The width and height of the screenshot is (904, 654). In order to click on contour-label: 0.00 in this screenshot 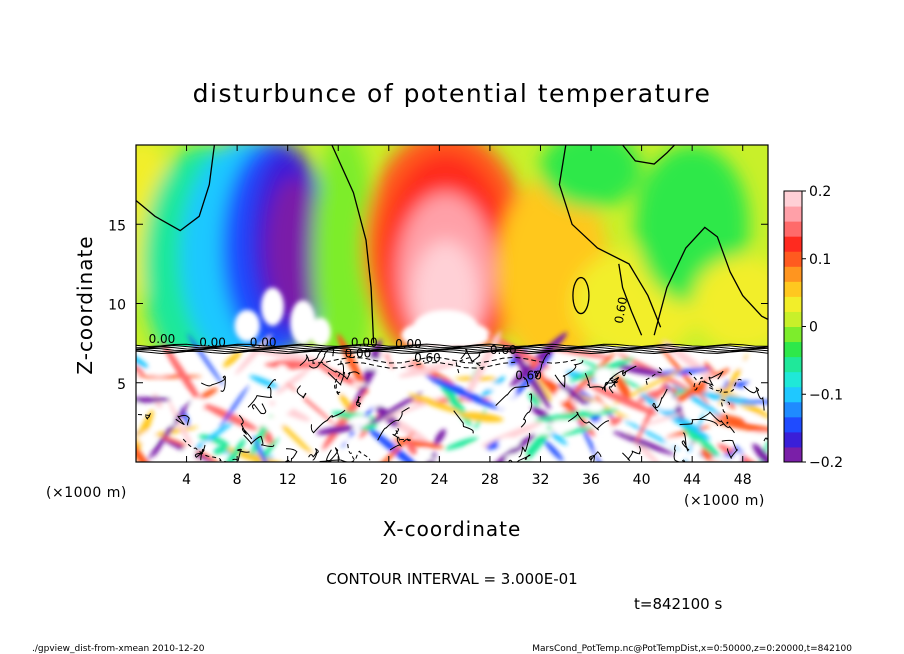, I will do `click(162, 339)`.